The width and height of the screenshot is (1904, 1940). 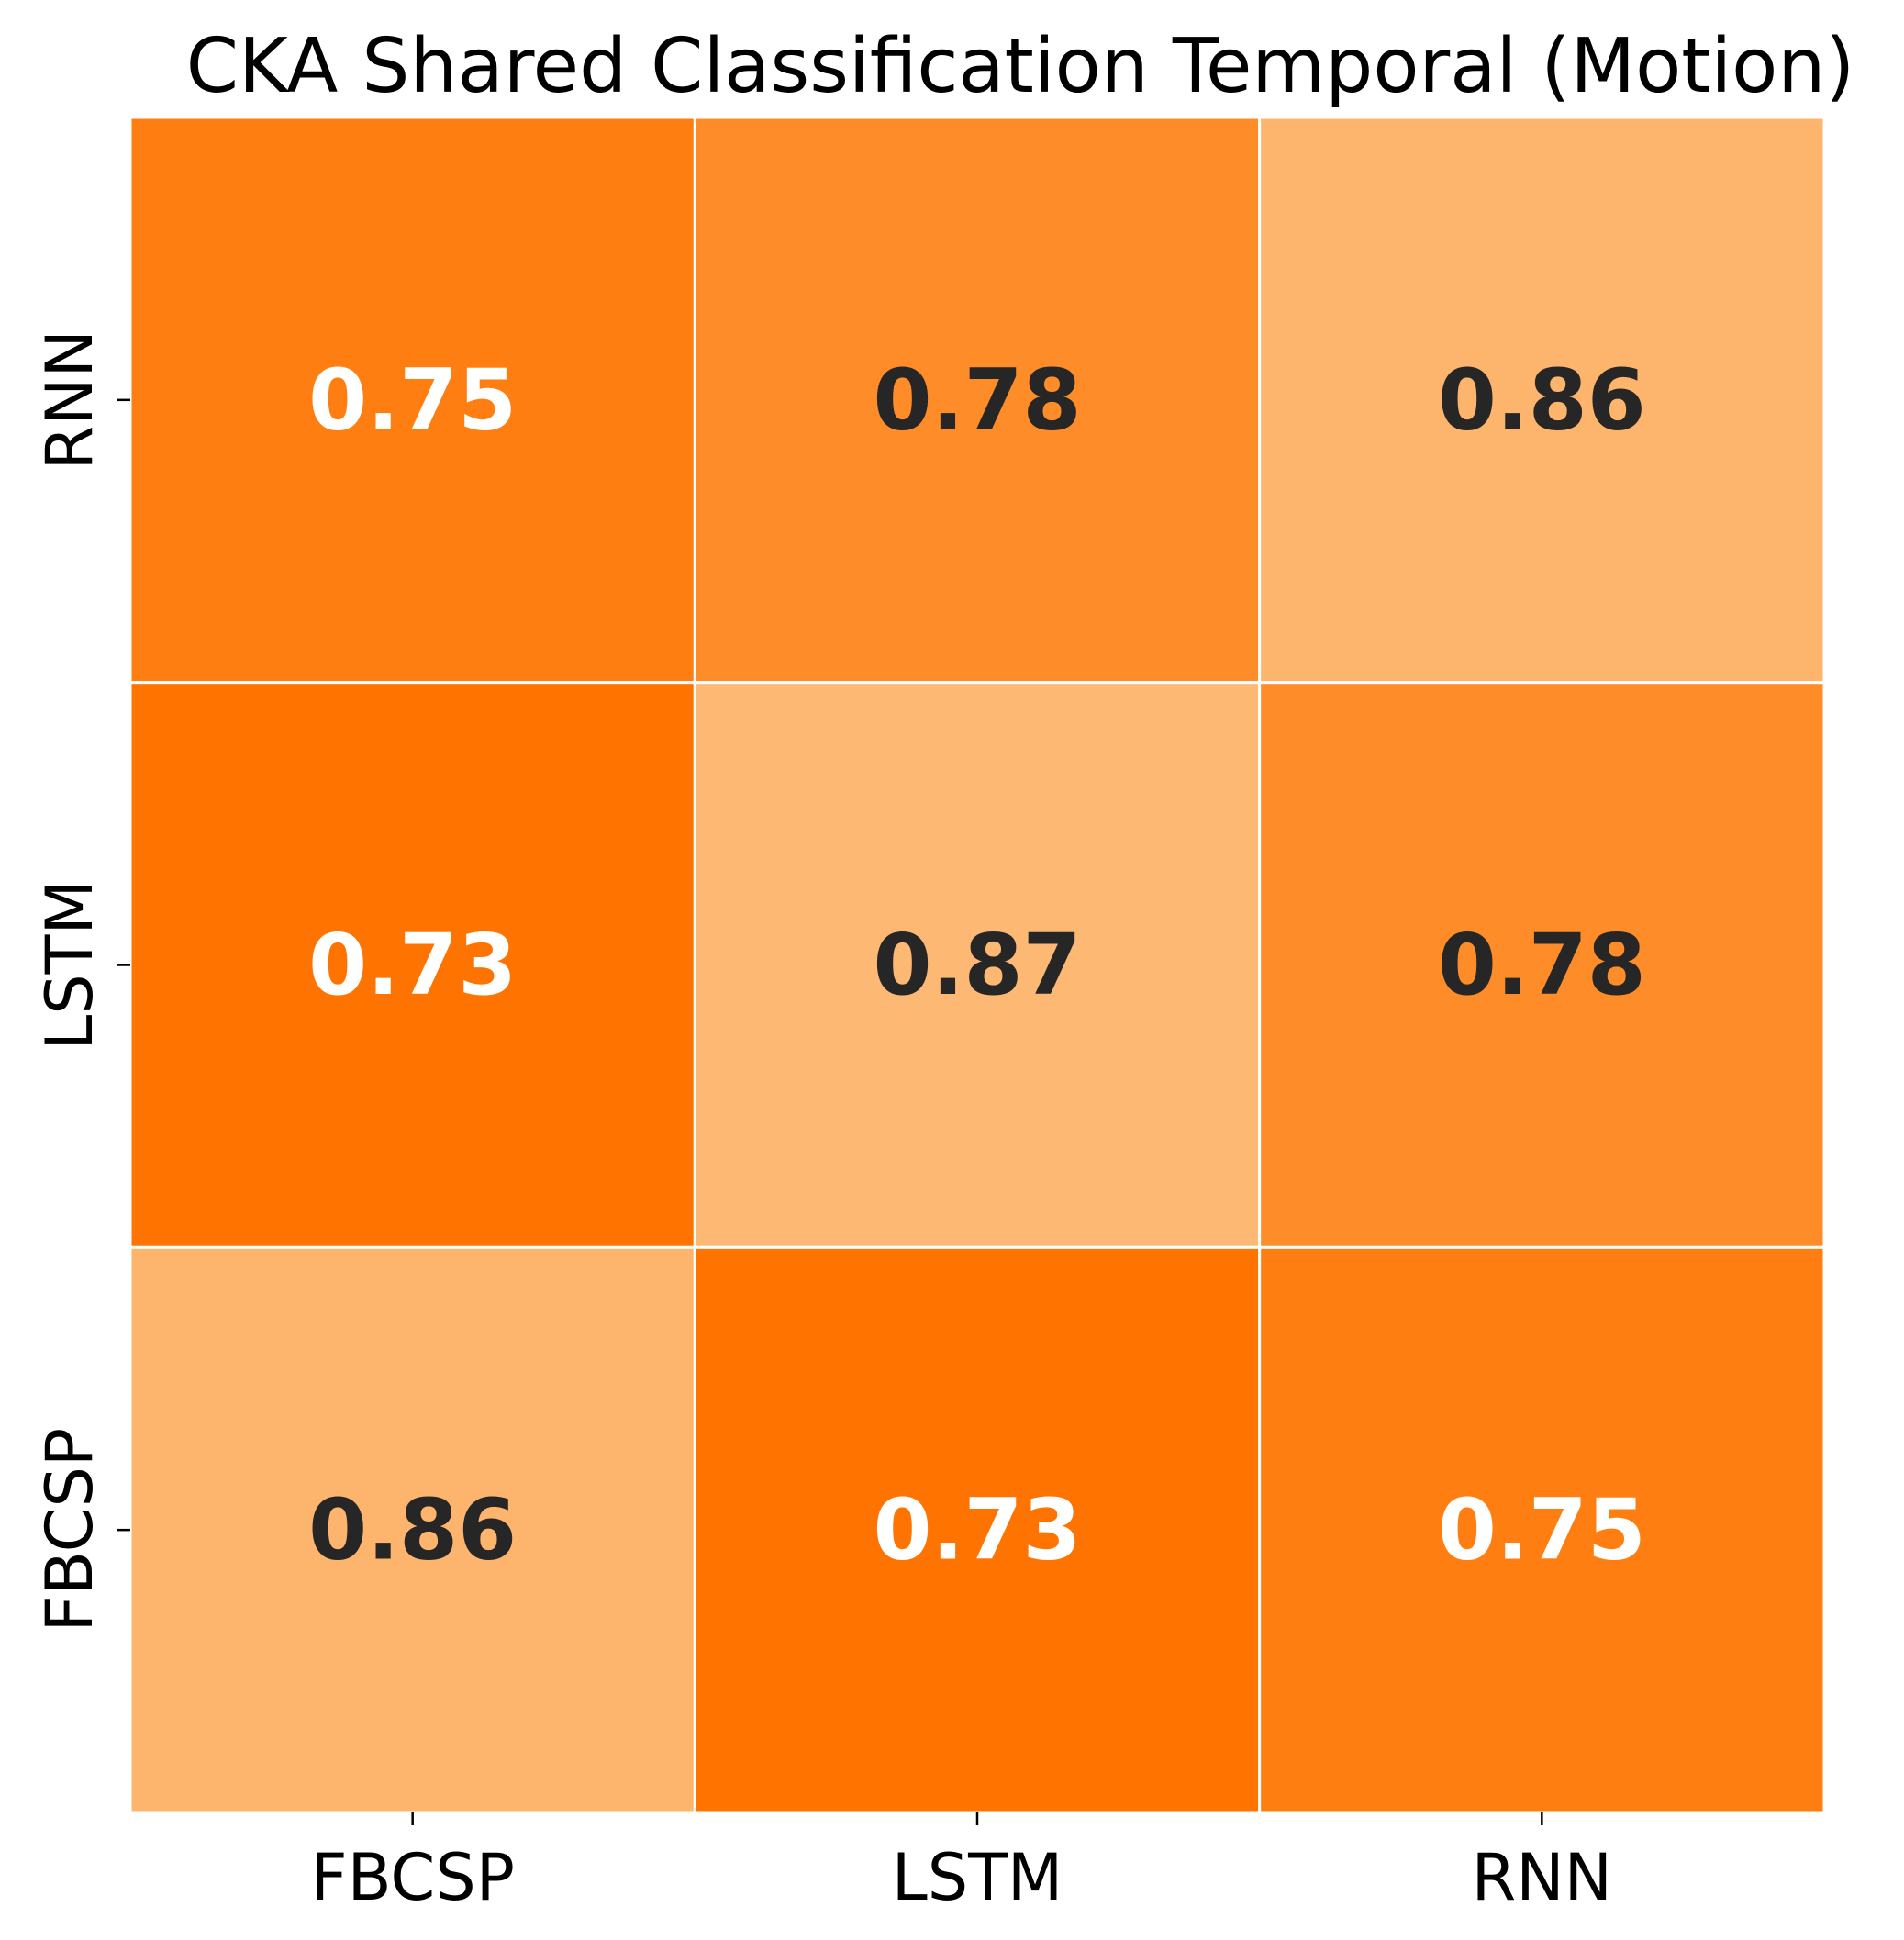 I want to click on x-tick-label: FBCSP, so click(x=412, y=1877).